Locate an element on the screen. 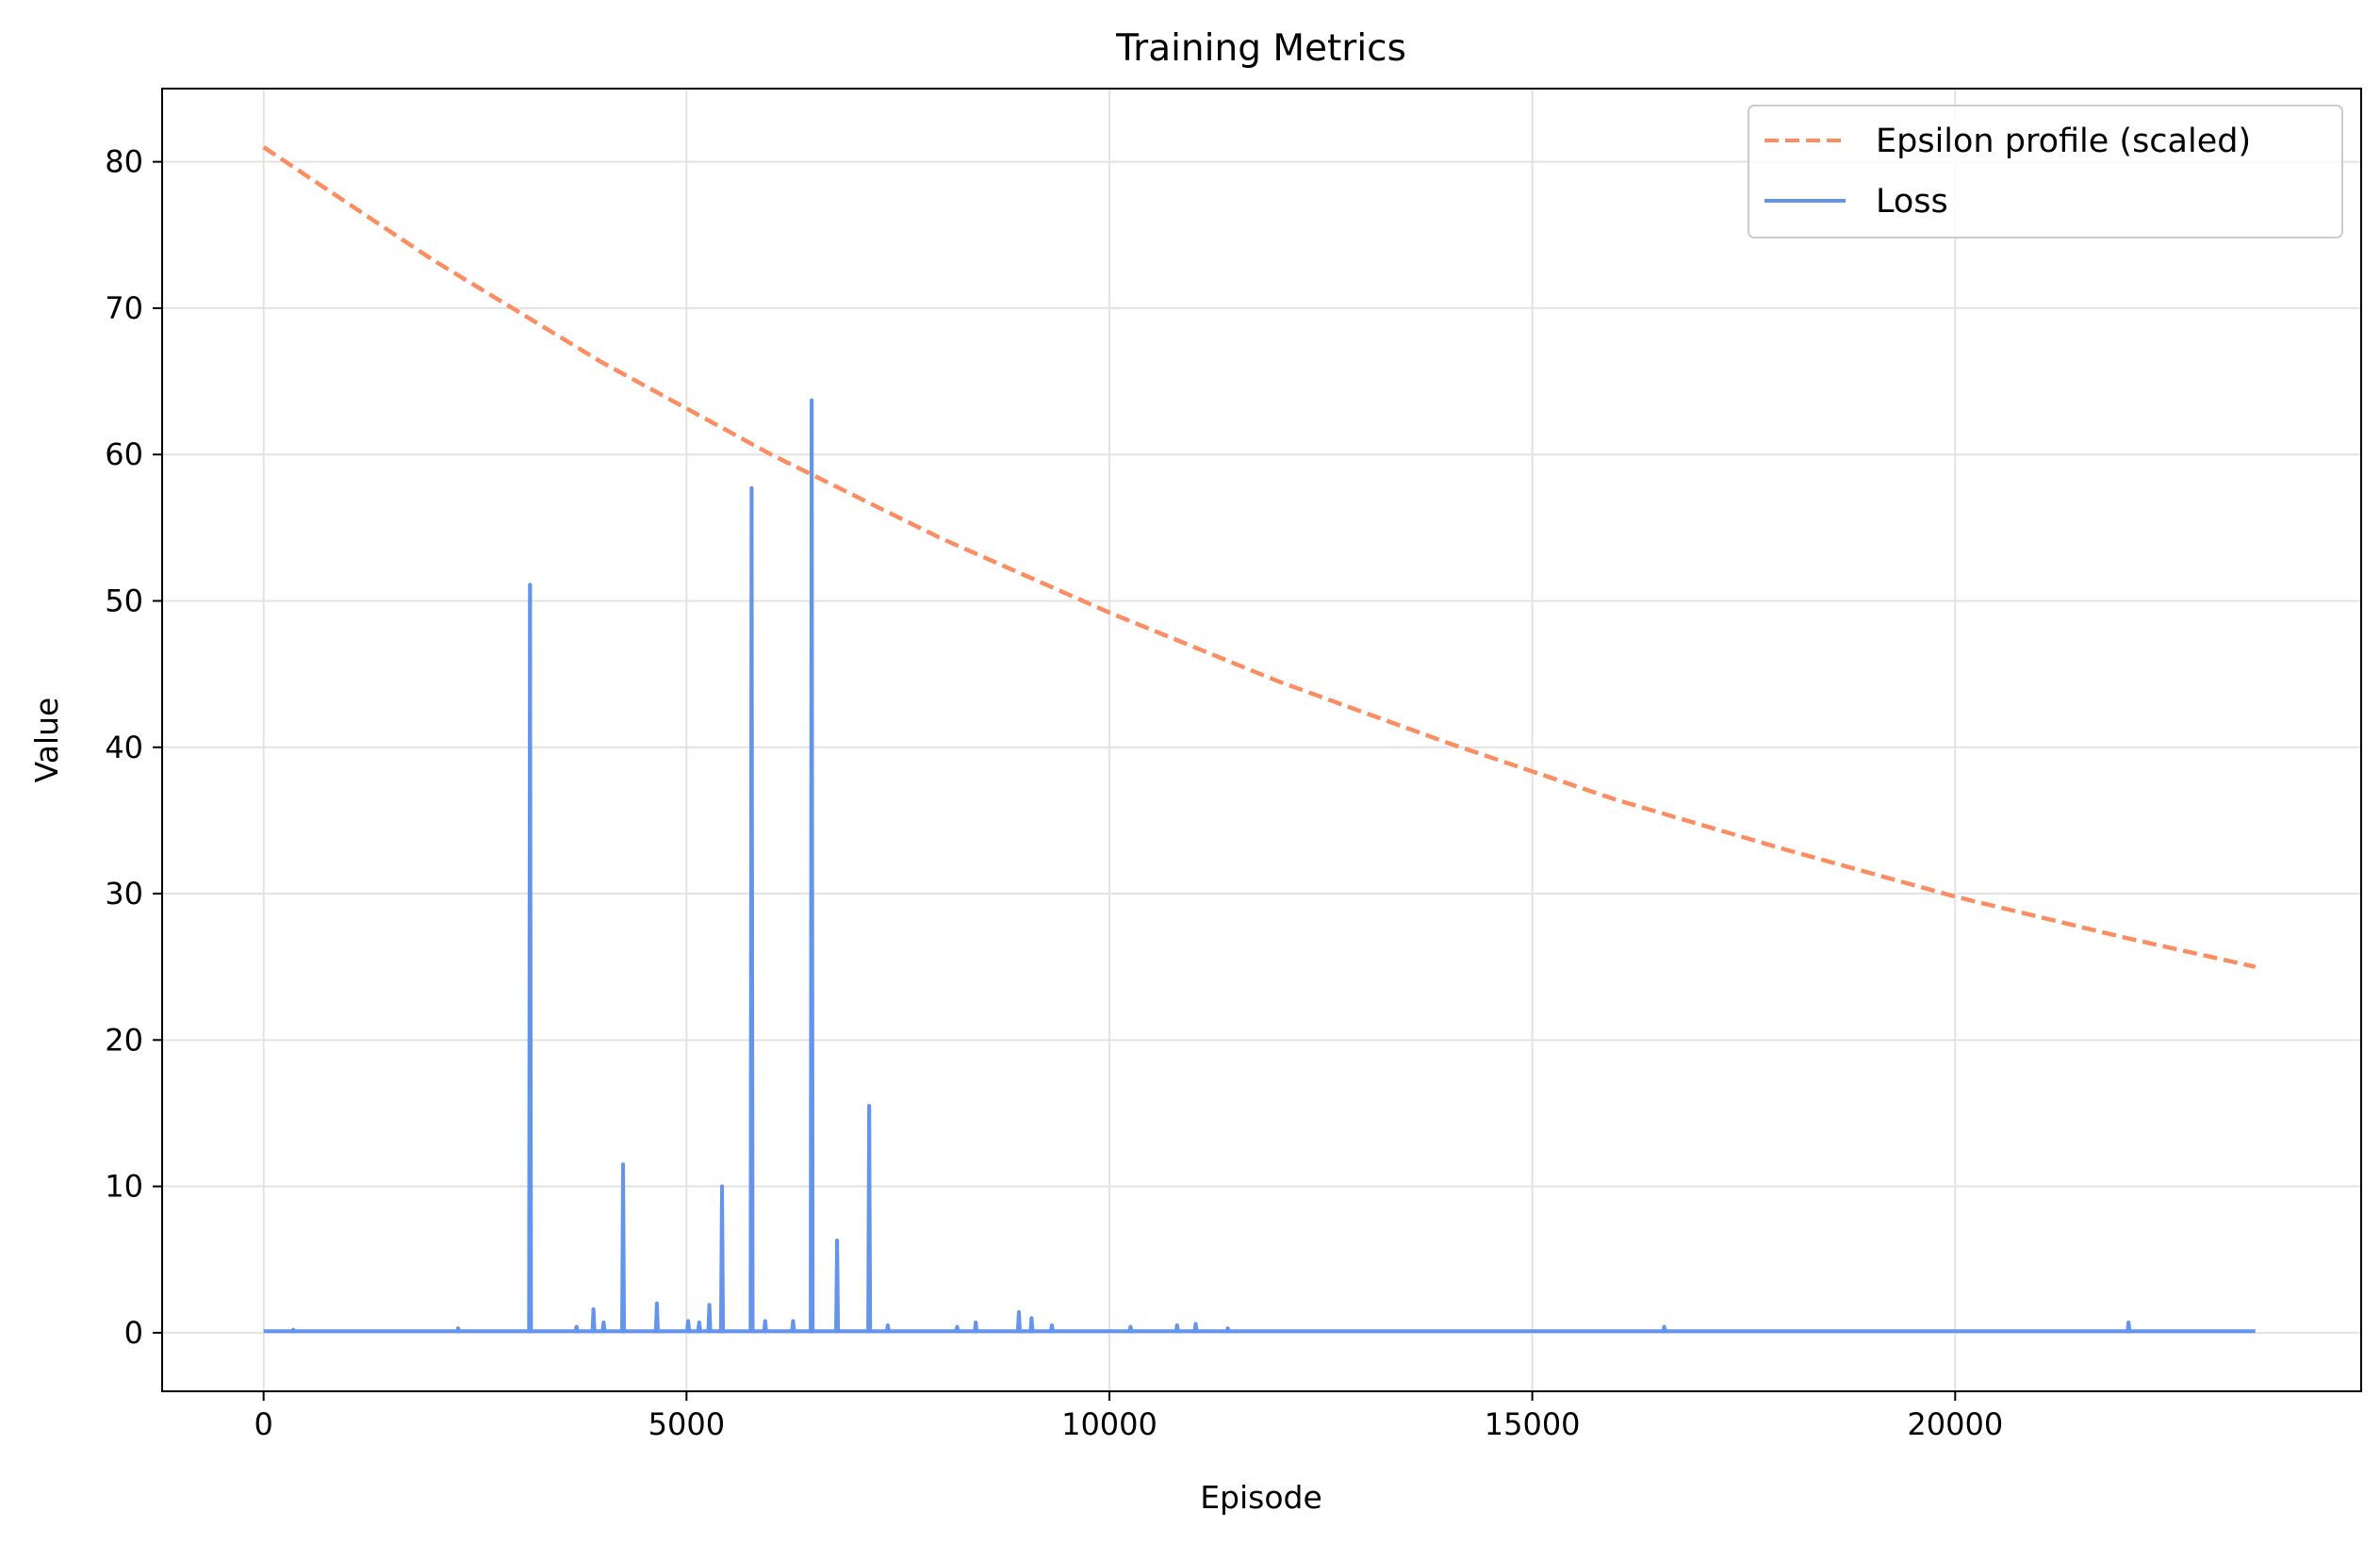 This screenshot has height=1544, width=2380. legend-box is located at coordinates (2045, 171).